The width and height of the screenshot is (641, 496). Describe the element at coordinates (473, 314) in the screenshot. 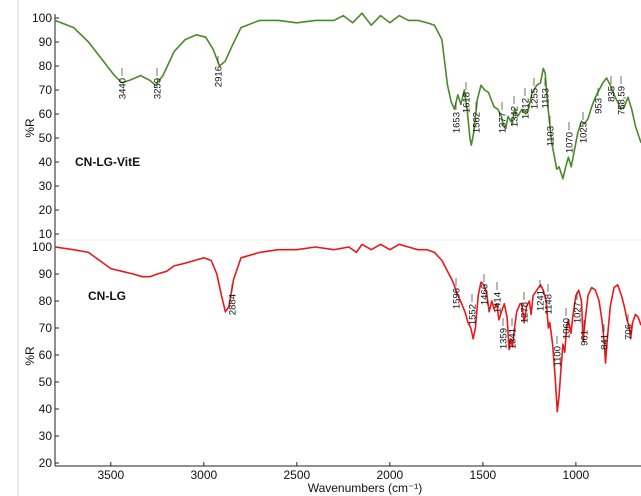

I see `peak-label: 1552` at that location.